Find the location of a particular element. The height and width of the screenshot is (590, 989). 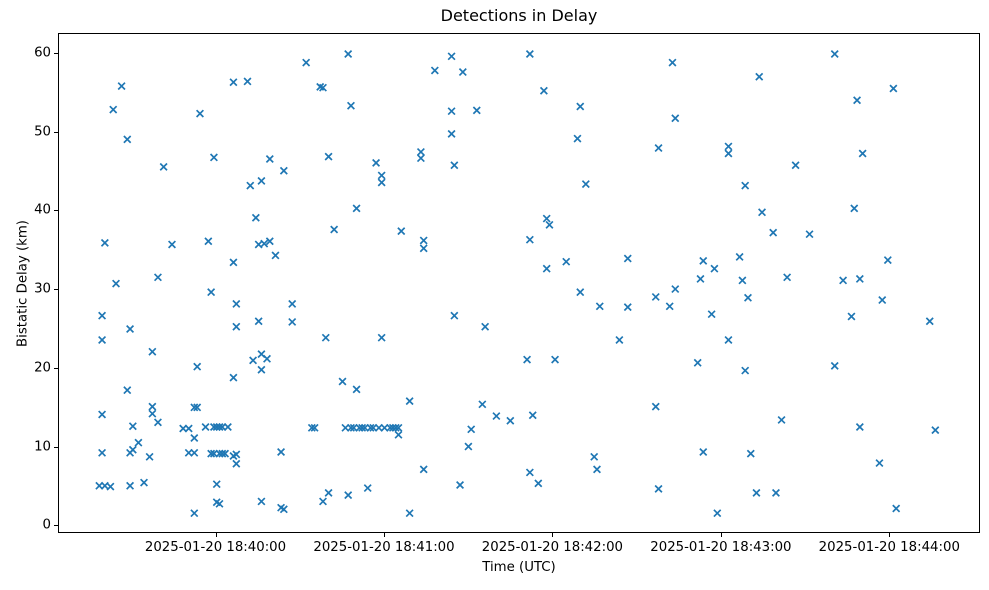

chart-title: Detections in Delay is located at coordinates (519, 15).